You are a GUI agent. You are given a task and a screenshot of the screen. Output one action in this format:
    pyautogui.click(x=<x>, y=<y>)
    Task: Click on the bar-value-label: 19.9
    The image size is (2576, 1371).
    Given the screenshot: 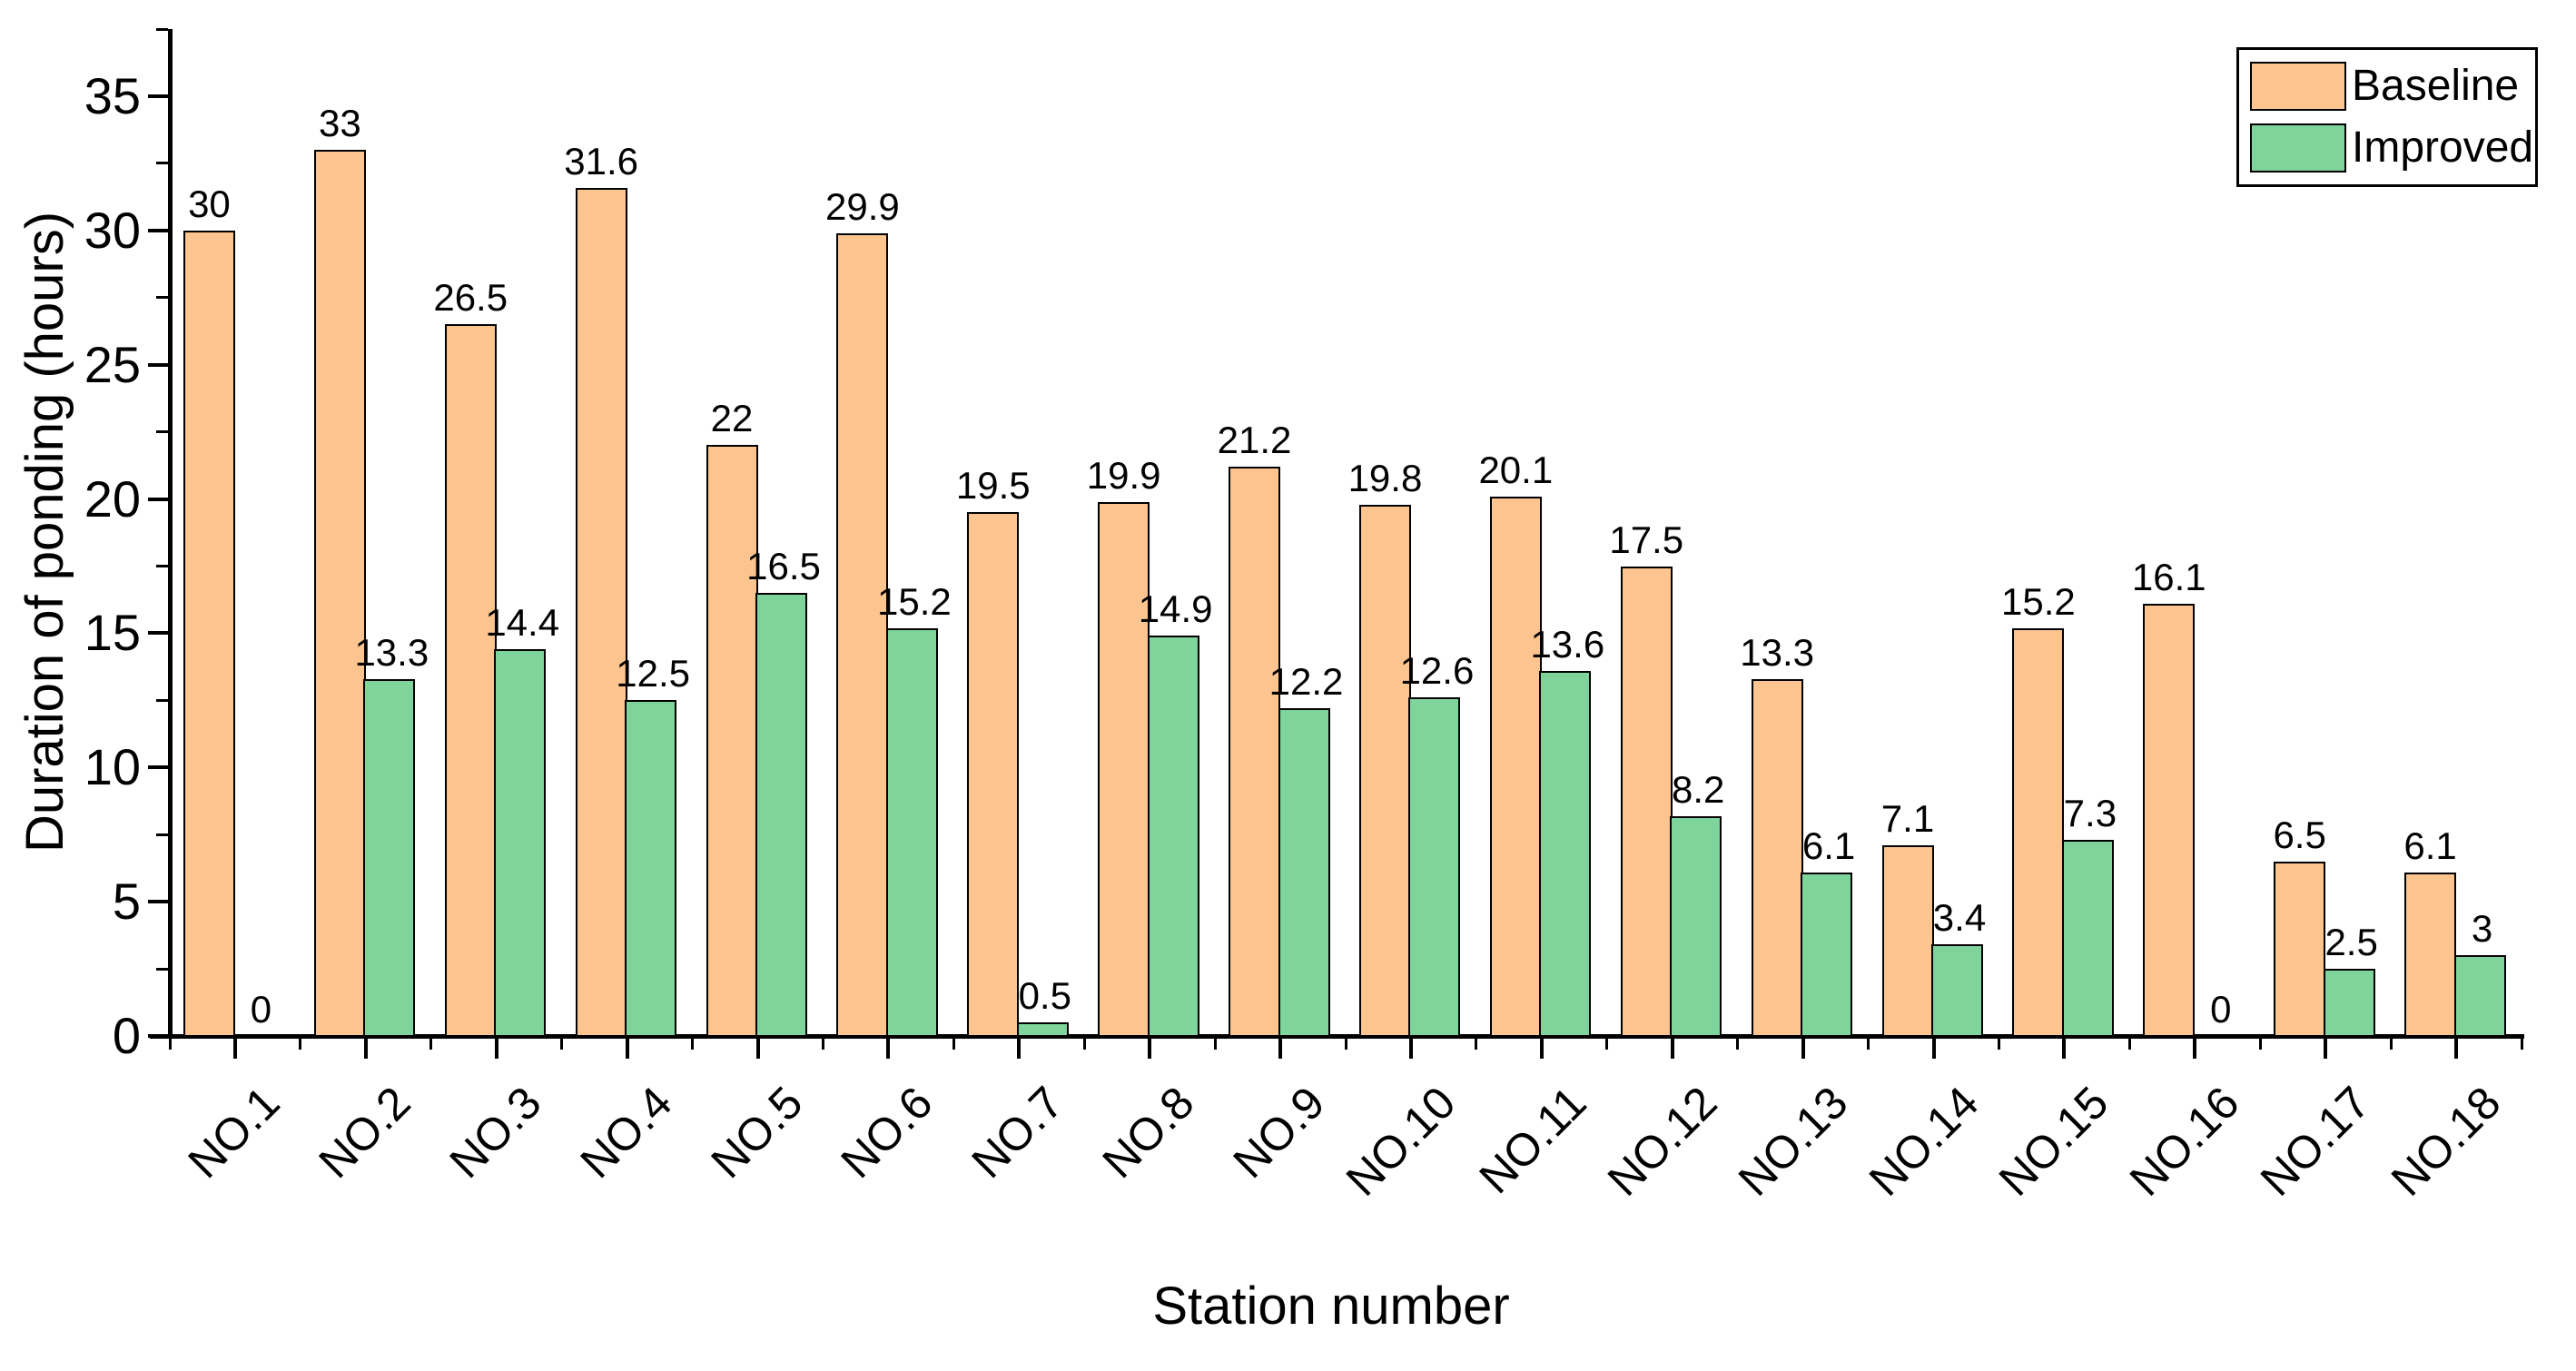 What is the action you would take?
    pyautogui.click(x=1123, y=475)
    